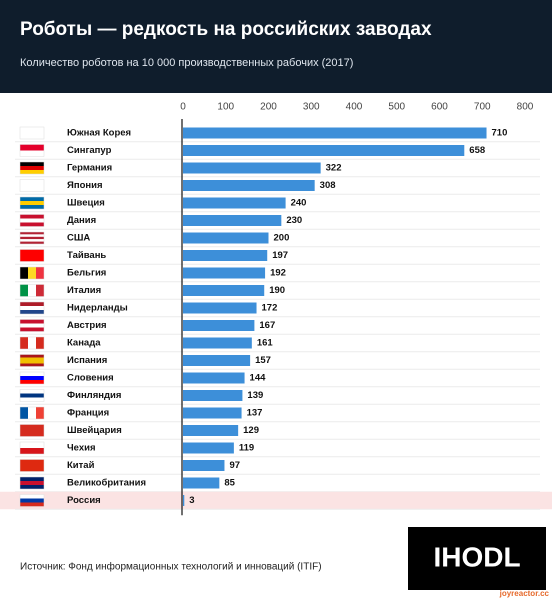 Image resolution: width=552 pixels, height=600 pixels. What do you see at coordinates (97, 308) in the screenshot?
I see `y-tick-label: Нидерланды` at bounding box center [97, 308].